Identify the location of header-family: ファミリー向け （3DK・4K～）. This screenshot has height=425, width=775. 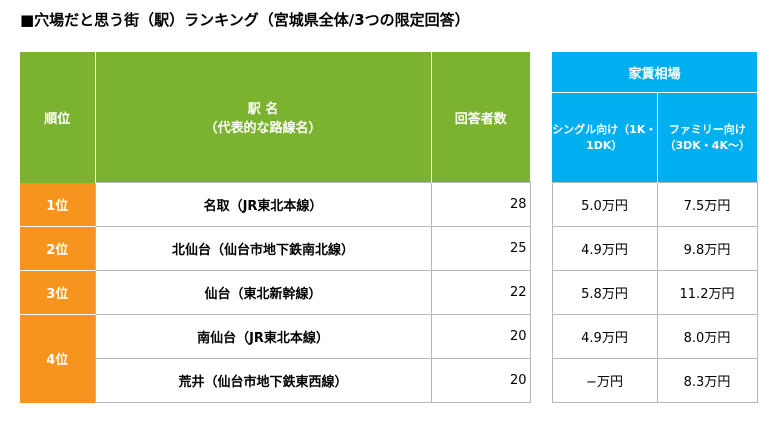
(707, 137).